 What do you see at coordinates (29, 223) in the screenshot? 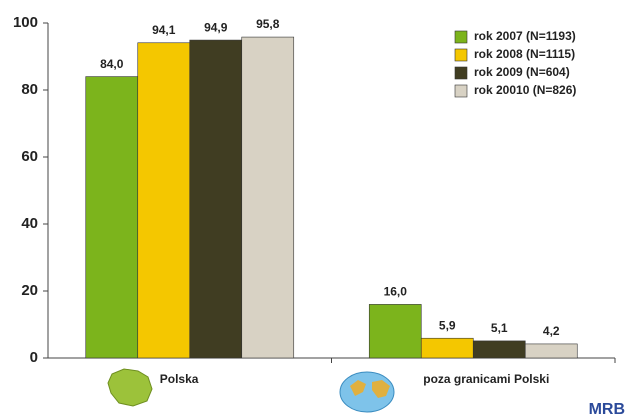
I see `y-tick-label: 40` at bounding box center [29, 223].